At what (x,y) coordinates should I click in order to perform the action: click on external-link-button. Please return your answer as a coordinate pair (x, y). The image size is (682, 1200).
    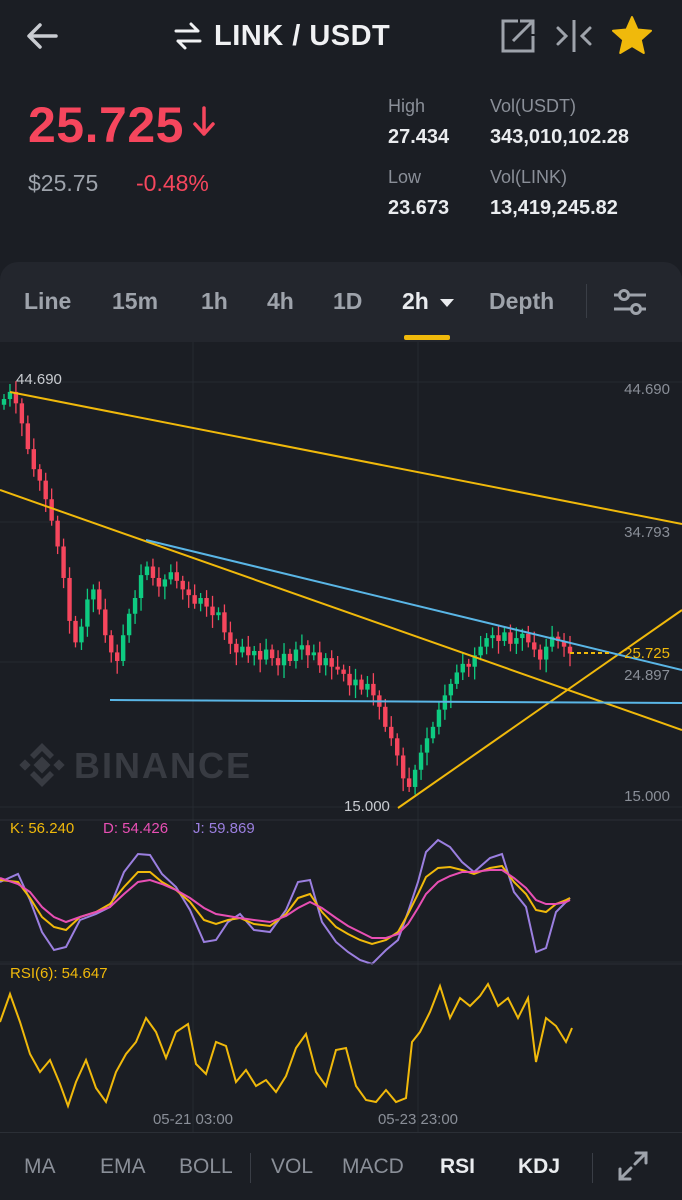
    Looking at the image, I should click on (518, 36).